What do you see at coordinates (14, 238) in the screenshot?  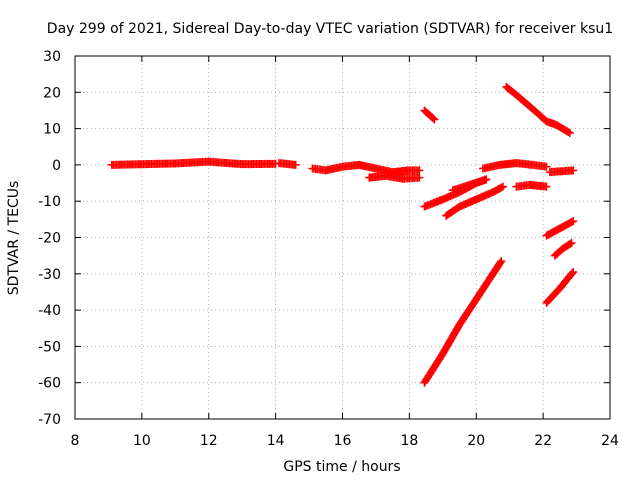 I see `y-axis-label: SDTVAR / TECUs` at bounding box center [14, 238].